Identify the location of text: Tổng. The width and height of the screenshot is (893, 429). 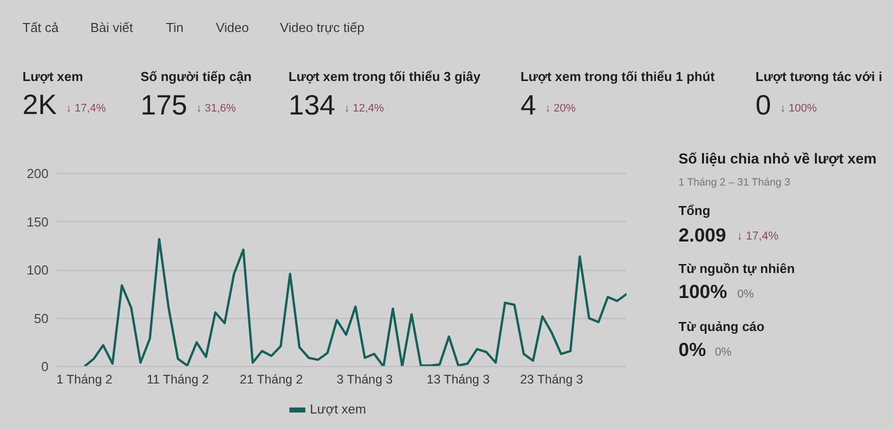
(694, 210).